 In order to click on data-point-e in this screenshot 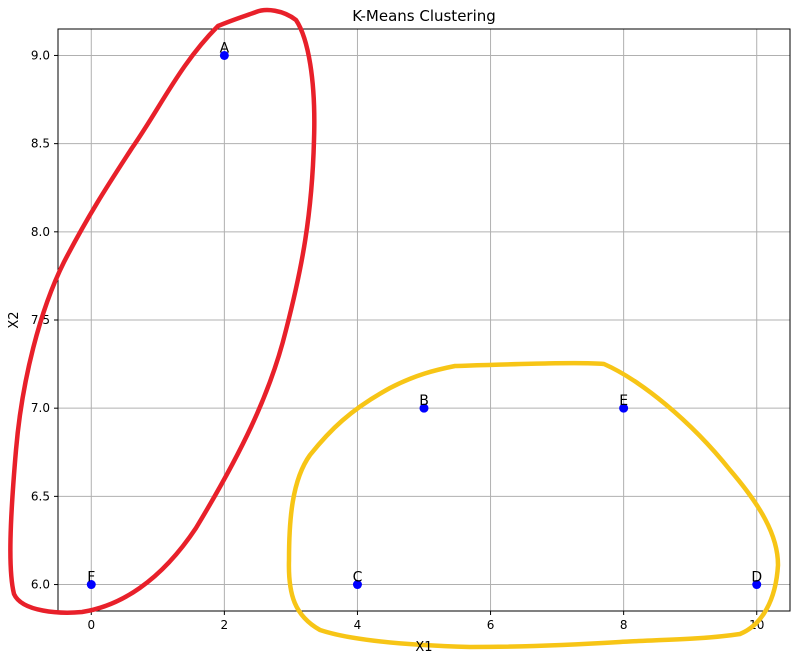, I will do `click(624, 408)`.